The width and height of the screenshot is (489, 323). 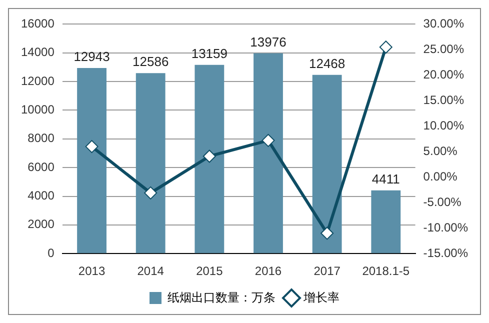 I want to click on data-label: 12468, so click(x=327, y=63).